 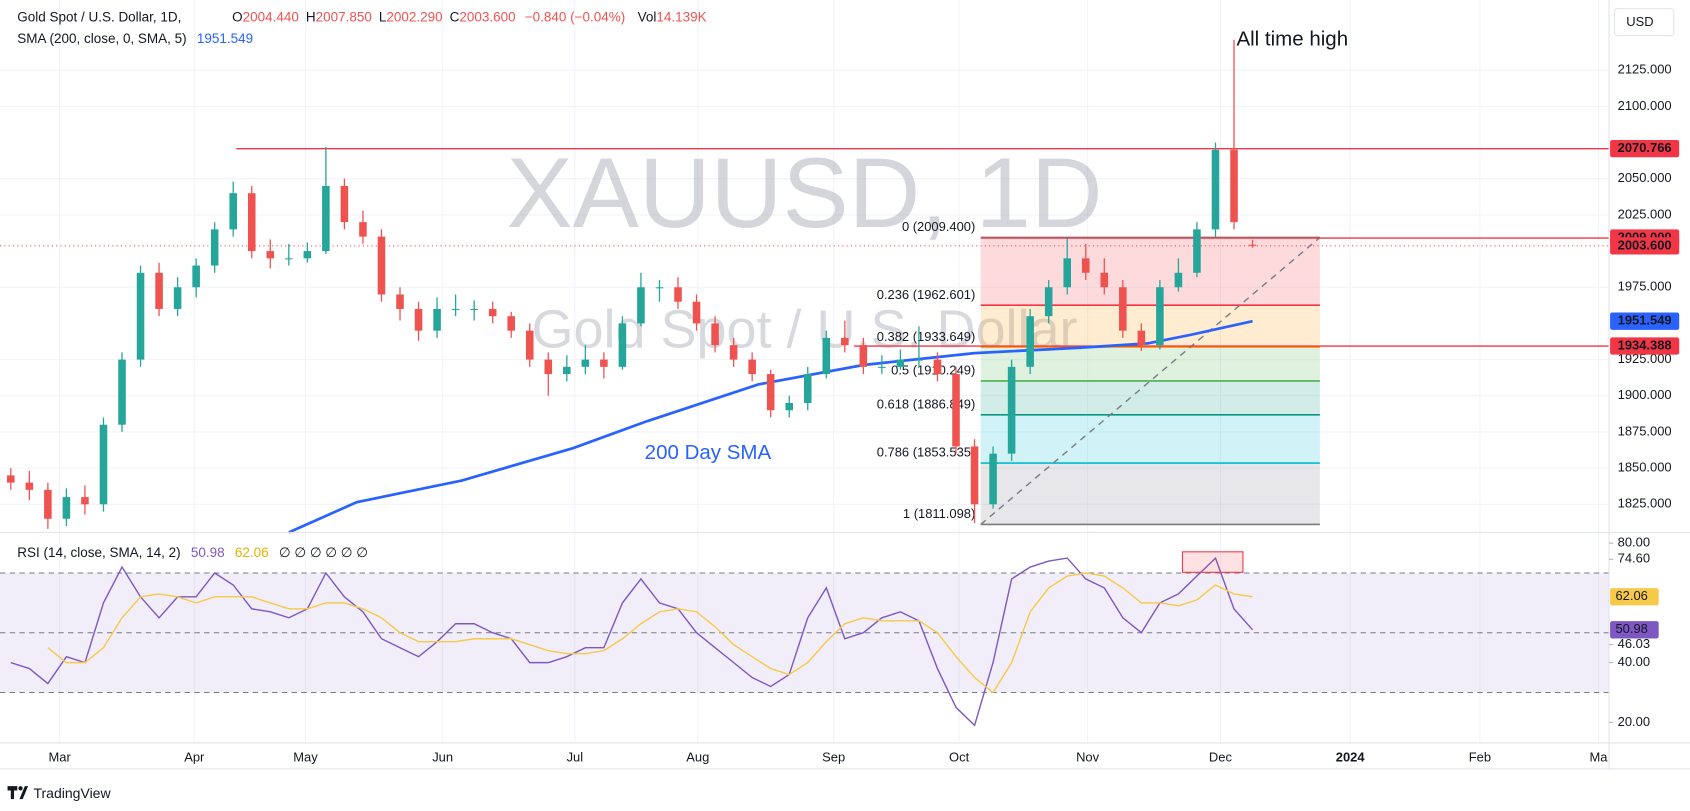 I want to click on highlight-box, so click(x=1212, y=562).